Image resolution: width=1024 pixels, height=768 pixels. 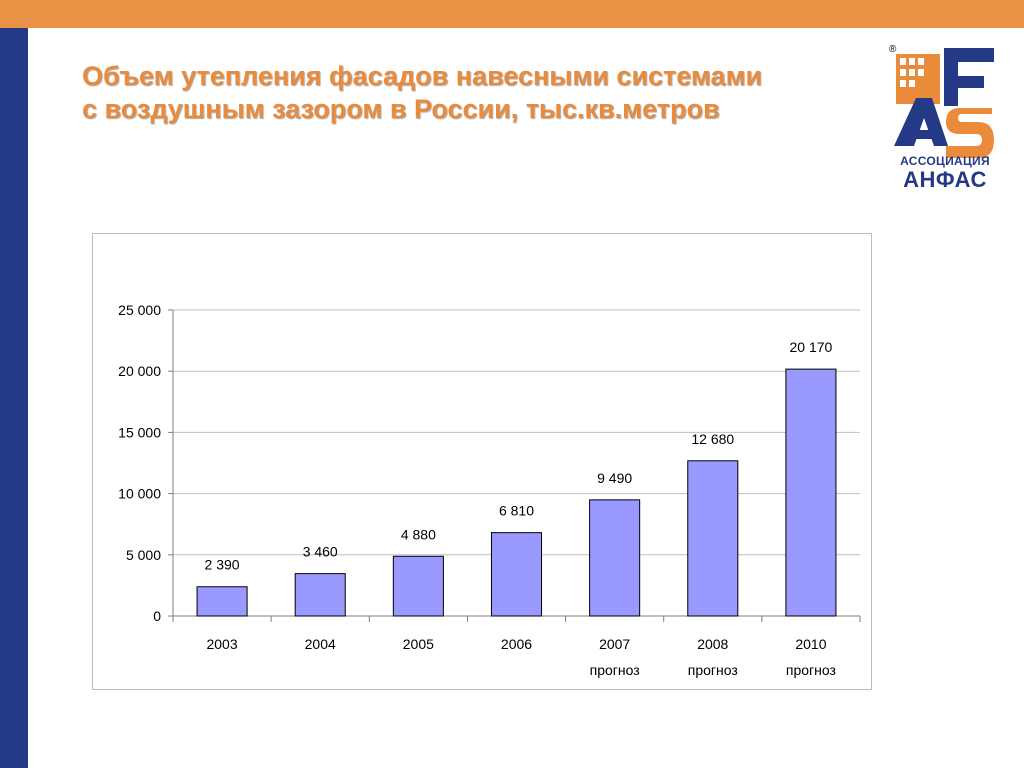 I want to click on data-label: 3 460, so click(x=320, y=552).